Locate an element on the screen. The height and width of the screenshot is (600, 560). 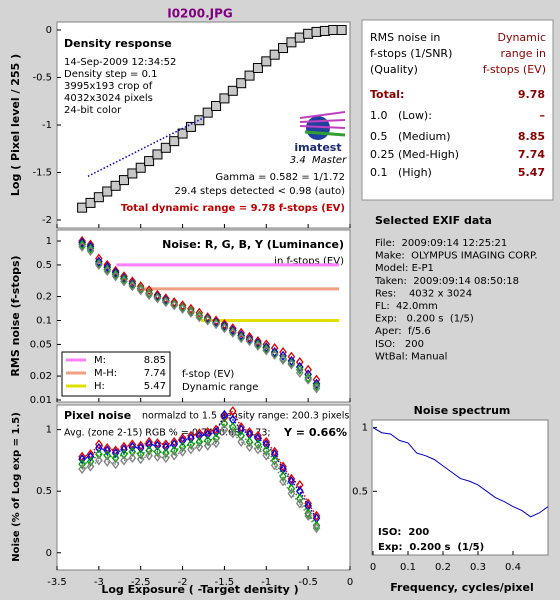
legend-label: M-H: is located at coordinates (105, 373).